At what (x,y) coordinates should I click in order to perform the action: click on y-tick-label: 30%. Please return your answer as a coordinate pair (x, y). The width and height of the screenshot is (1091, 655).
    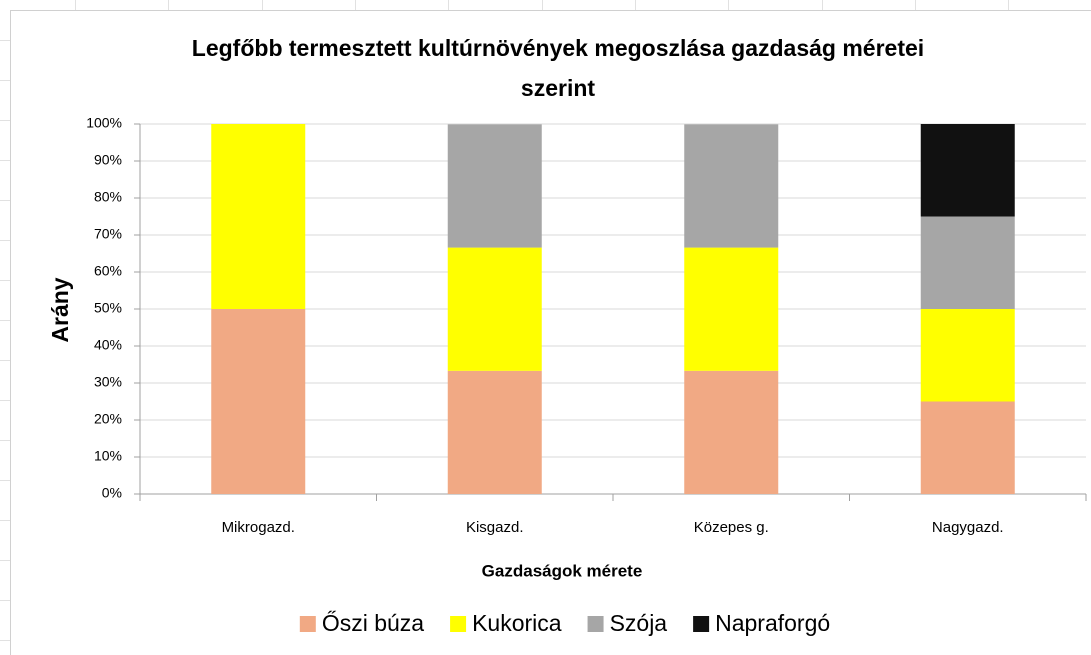
    Looking at the image, I should click on (108, 382).